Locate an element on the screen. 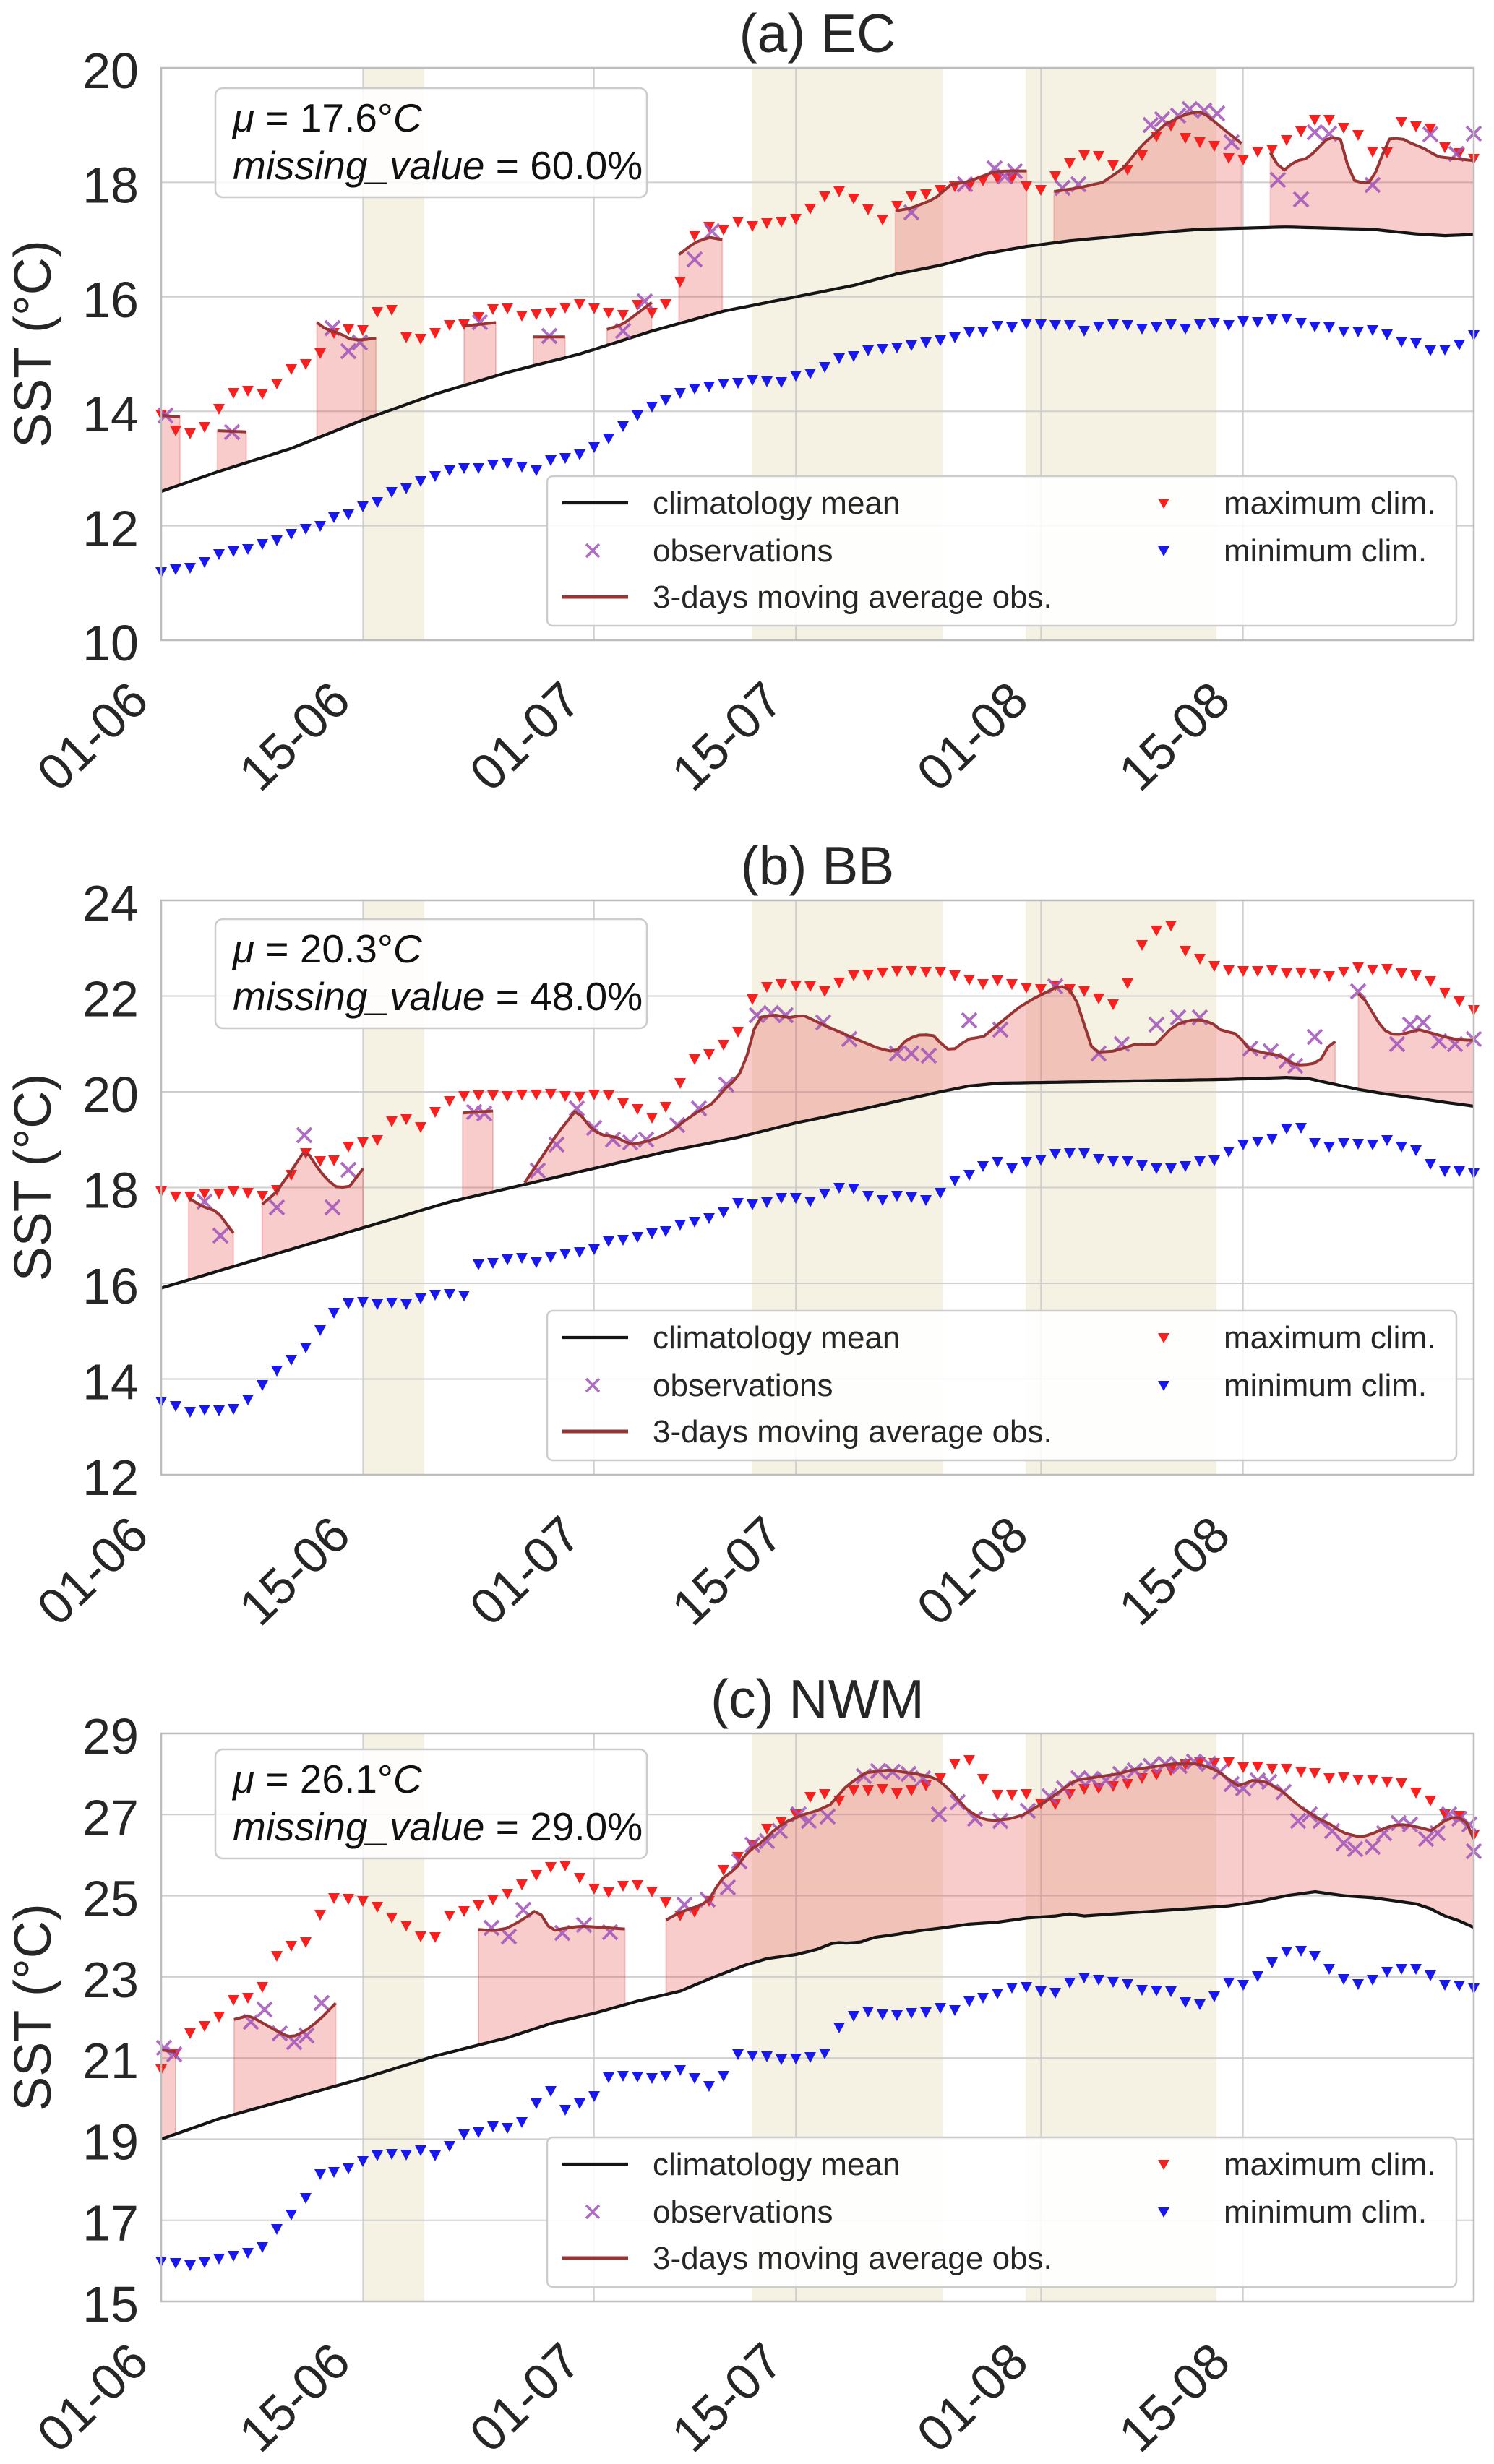 This screenshot has width=1494, height=2464. svg-text: 29 is located at coordinates (111, 1736).